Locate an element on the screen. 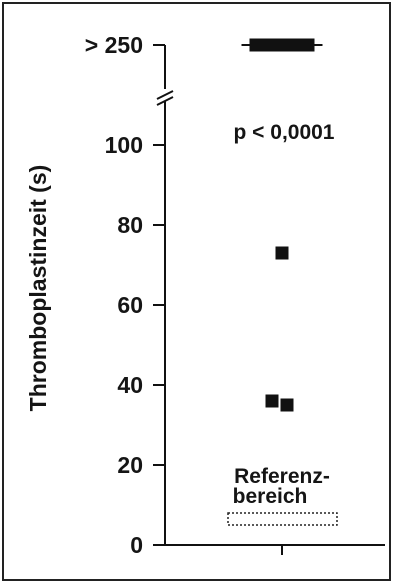  y-tick-label: 40 is located at coordinates (130, 385).